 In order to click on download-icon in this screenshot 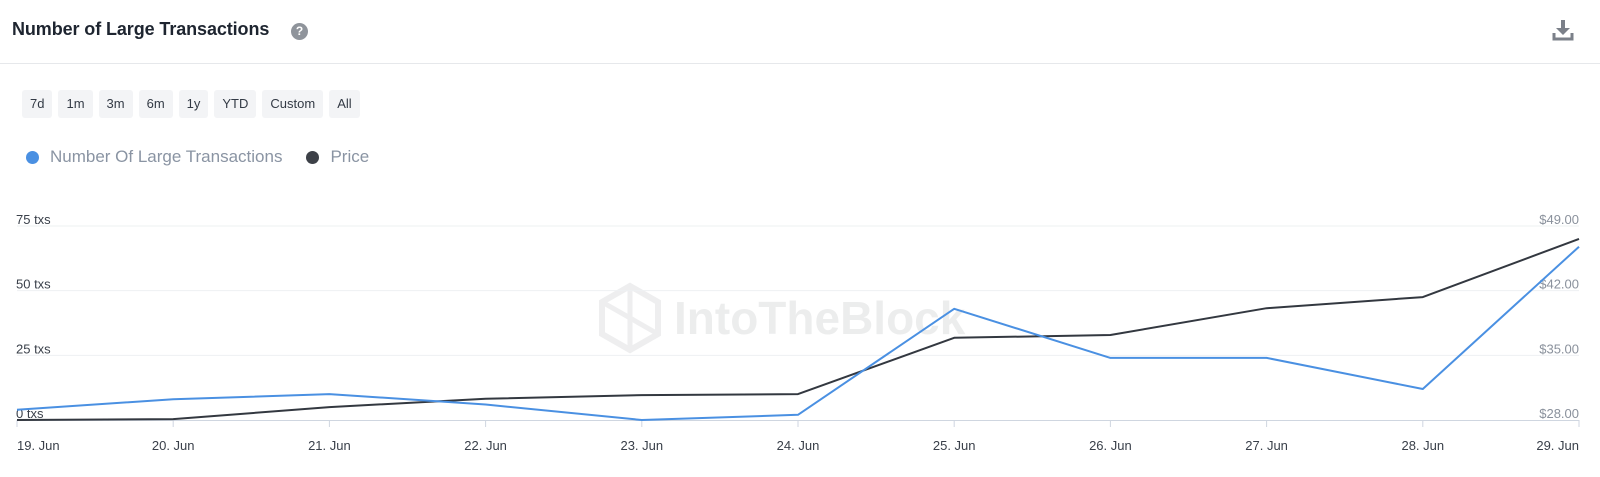, I will do `click(1563, 30)`.